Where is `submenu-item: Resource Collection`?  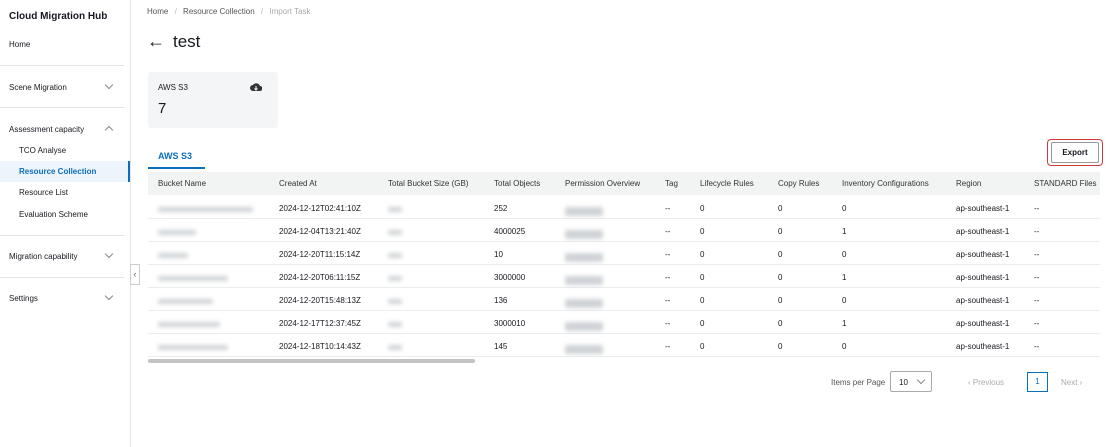 submenu-item: Resource Collection is located at coordinates (58, 171).